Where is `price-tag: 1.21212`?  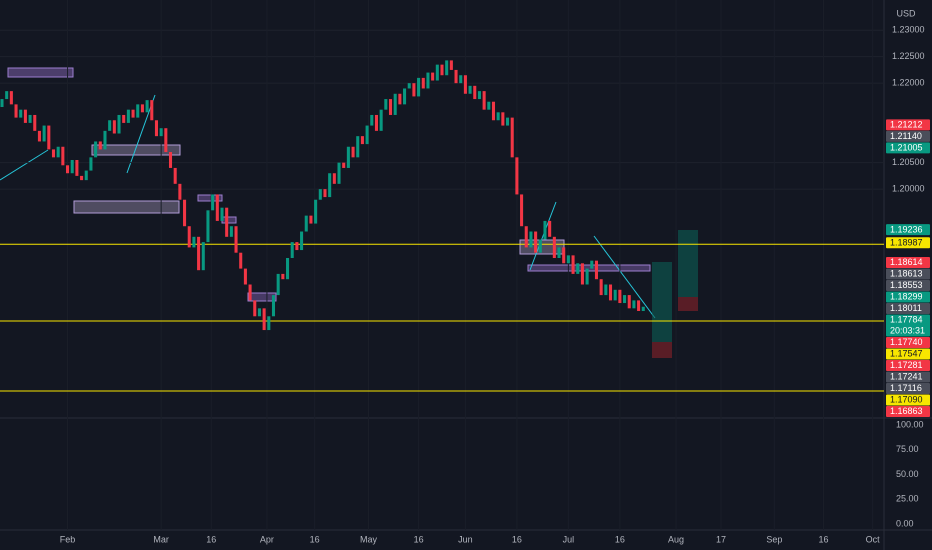 price-tag: 1.21212 is located at coordinates (908, 125).